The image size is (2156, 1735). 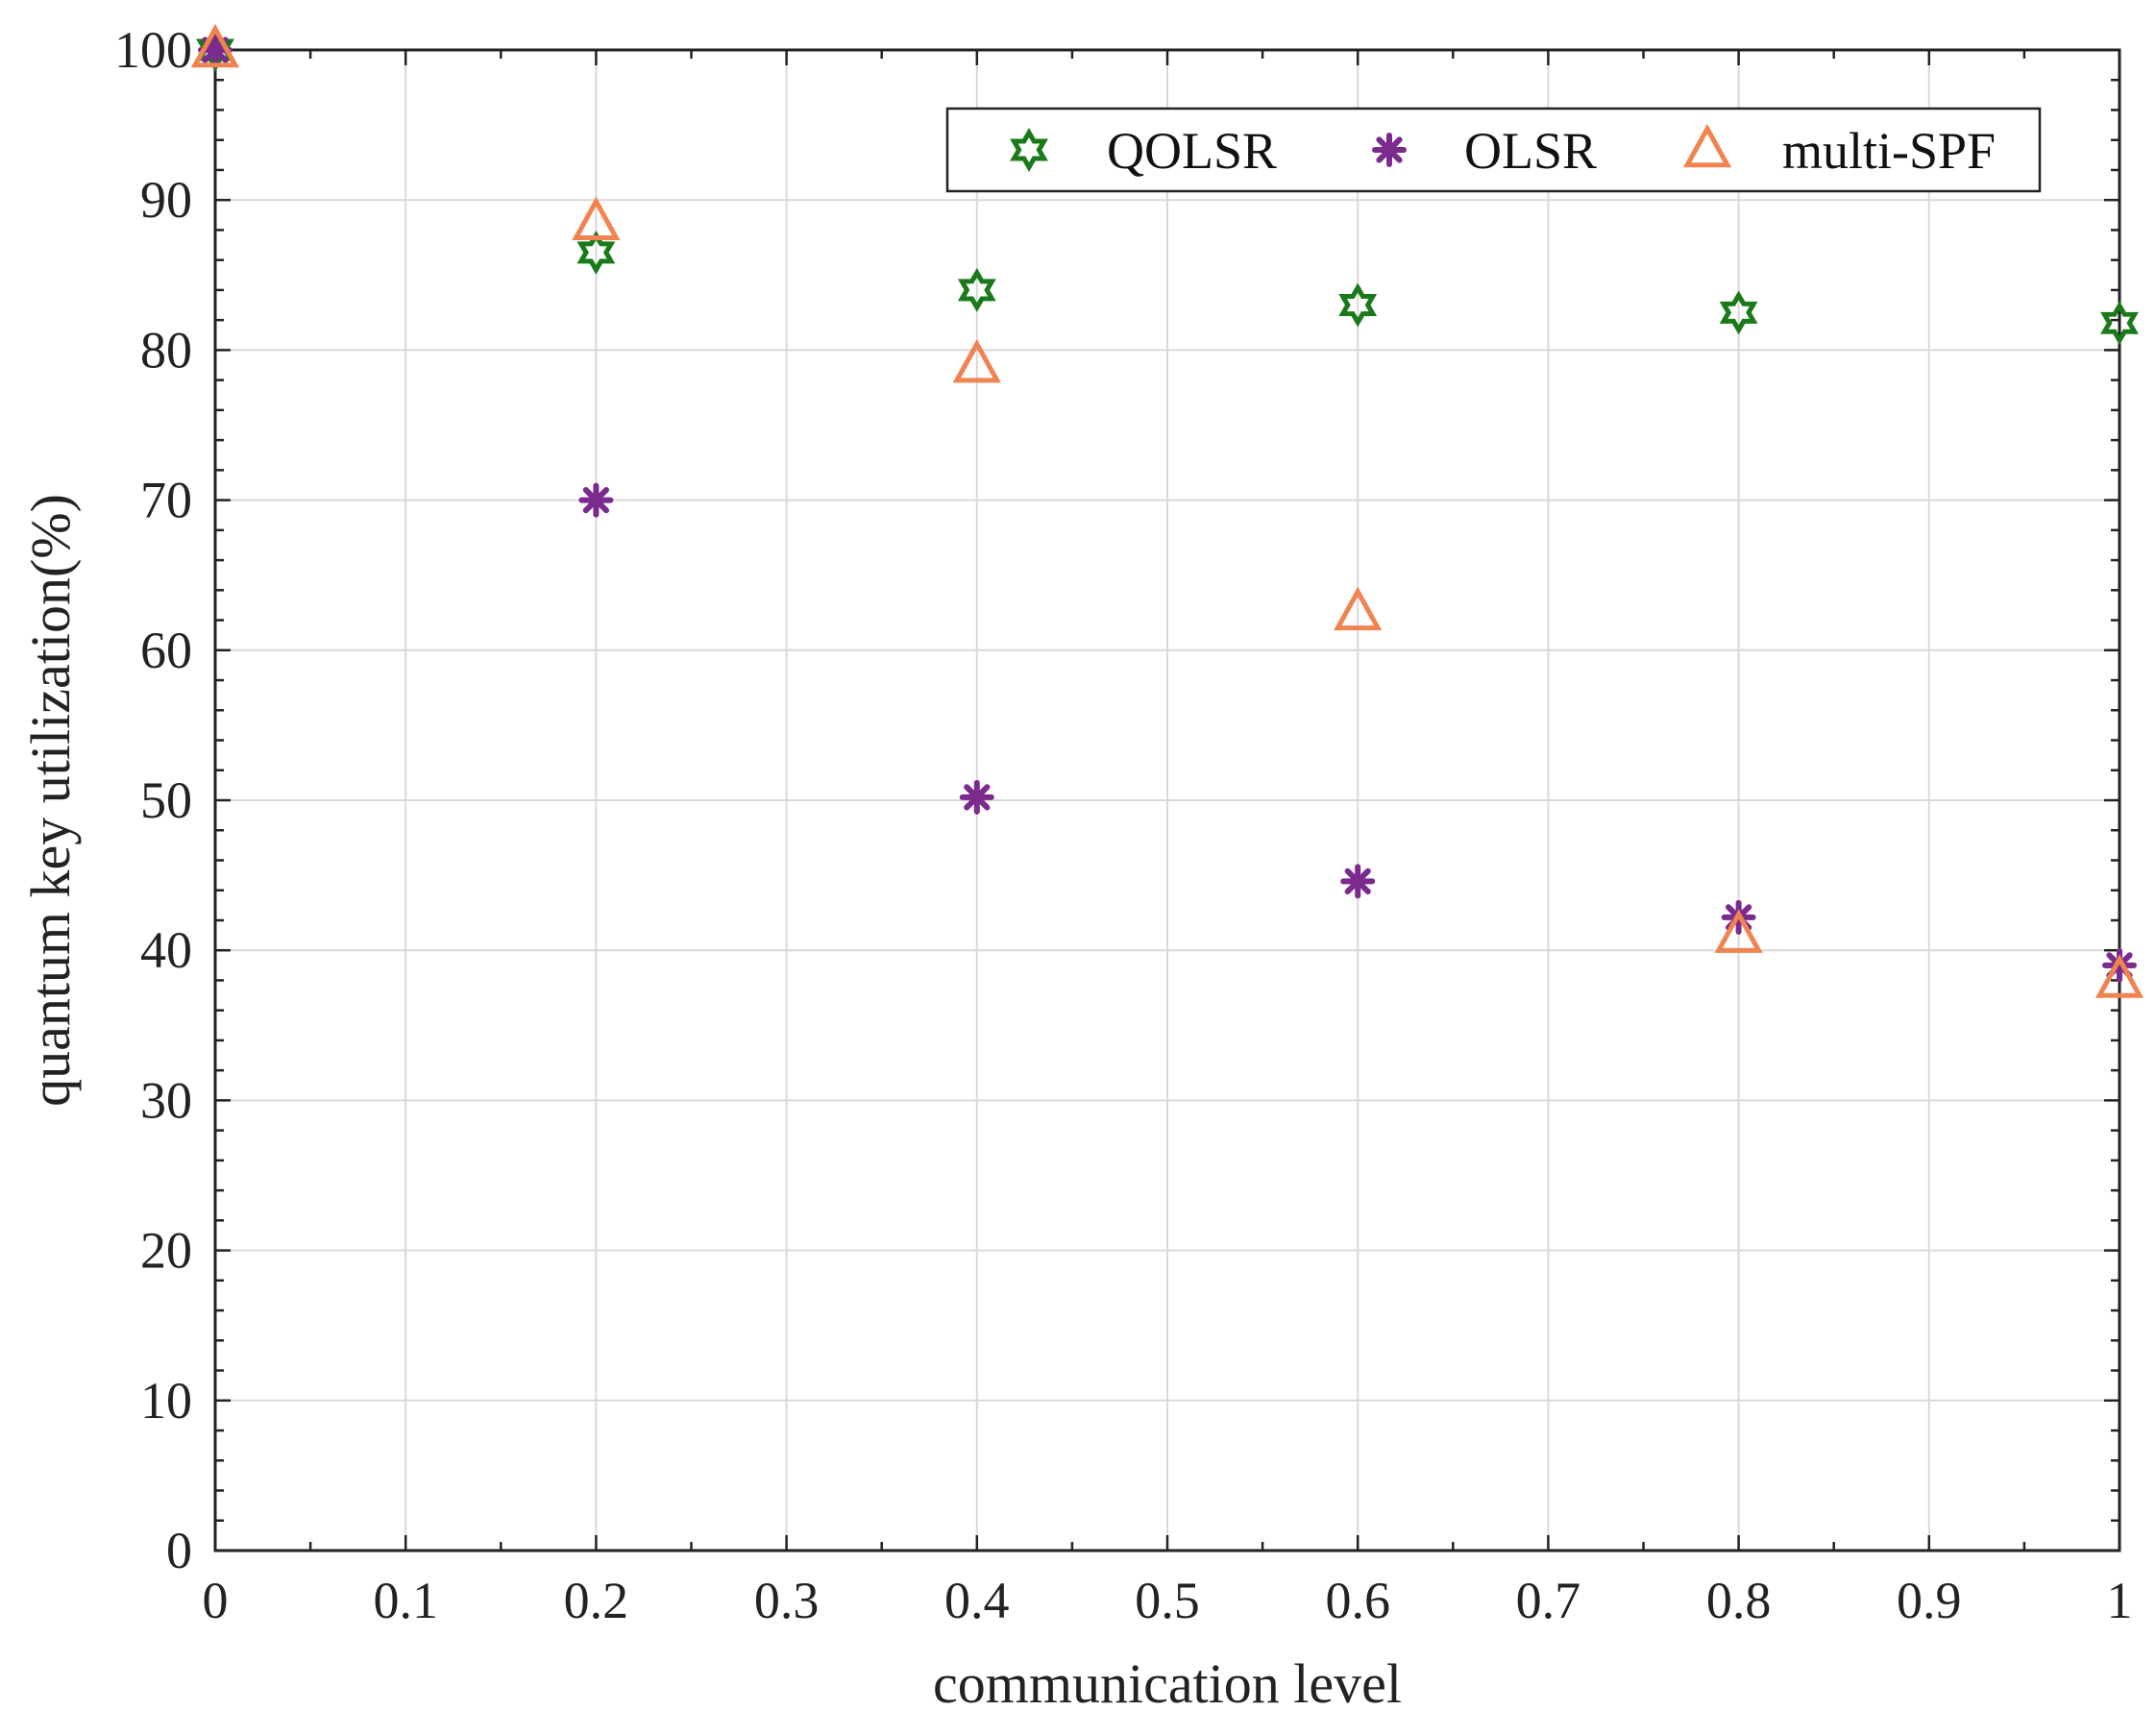 What do you see at coordinates (166, 200) in the screenshot?
I see `y-tick-label: 90` at bounding box center [166, 200].